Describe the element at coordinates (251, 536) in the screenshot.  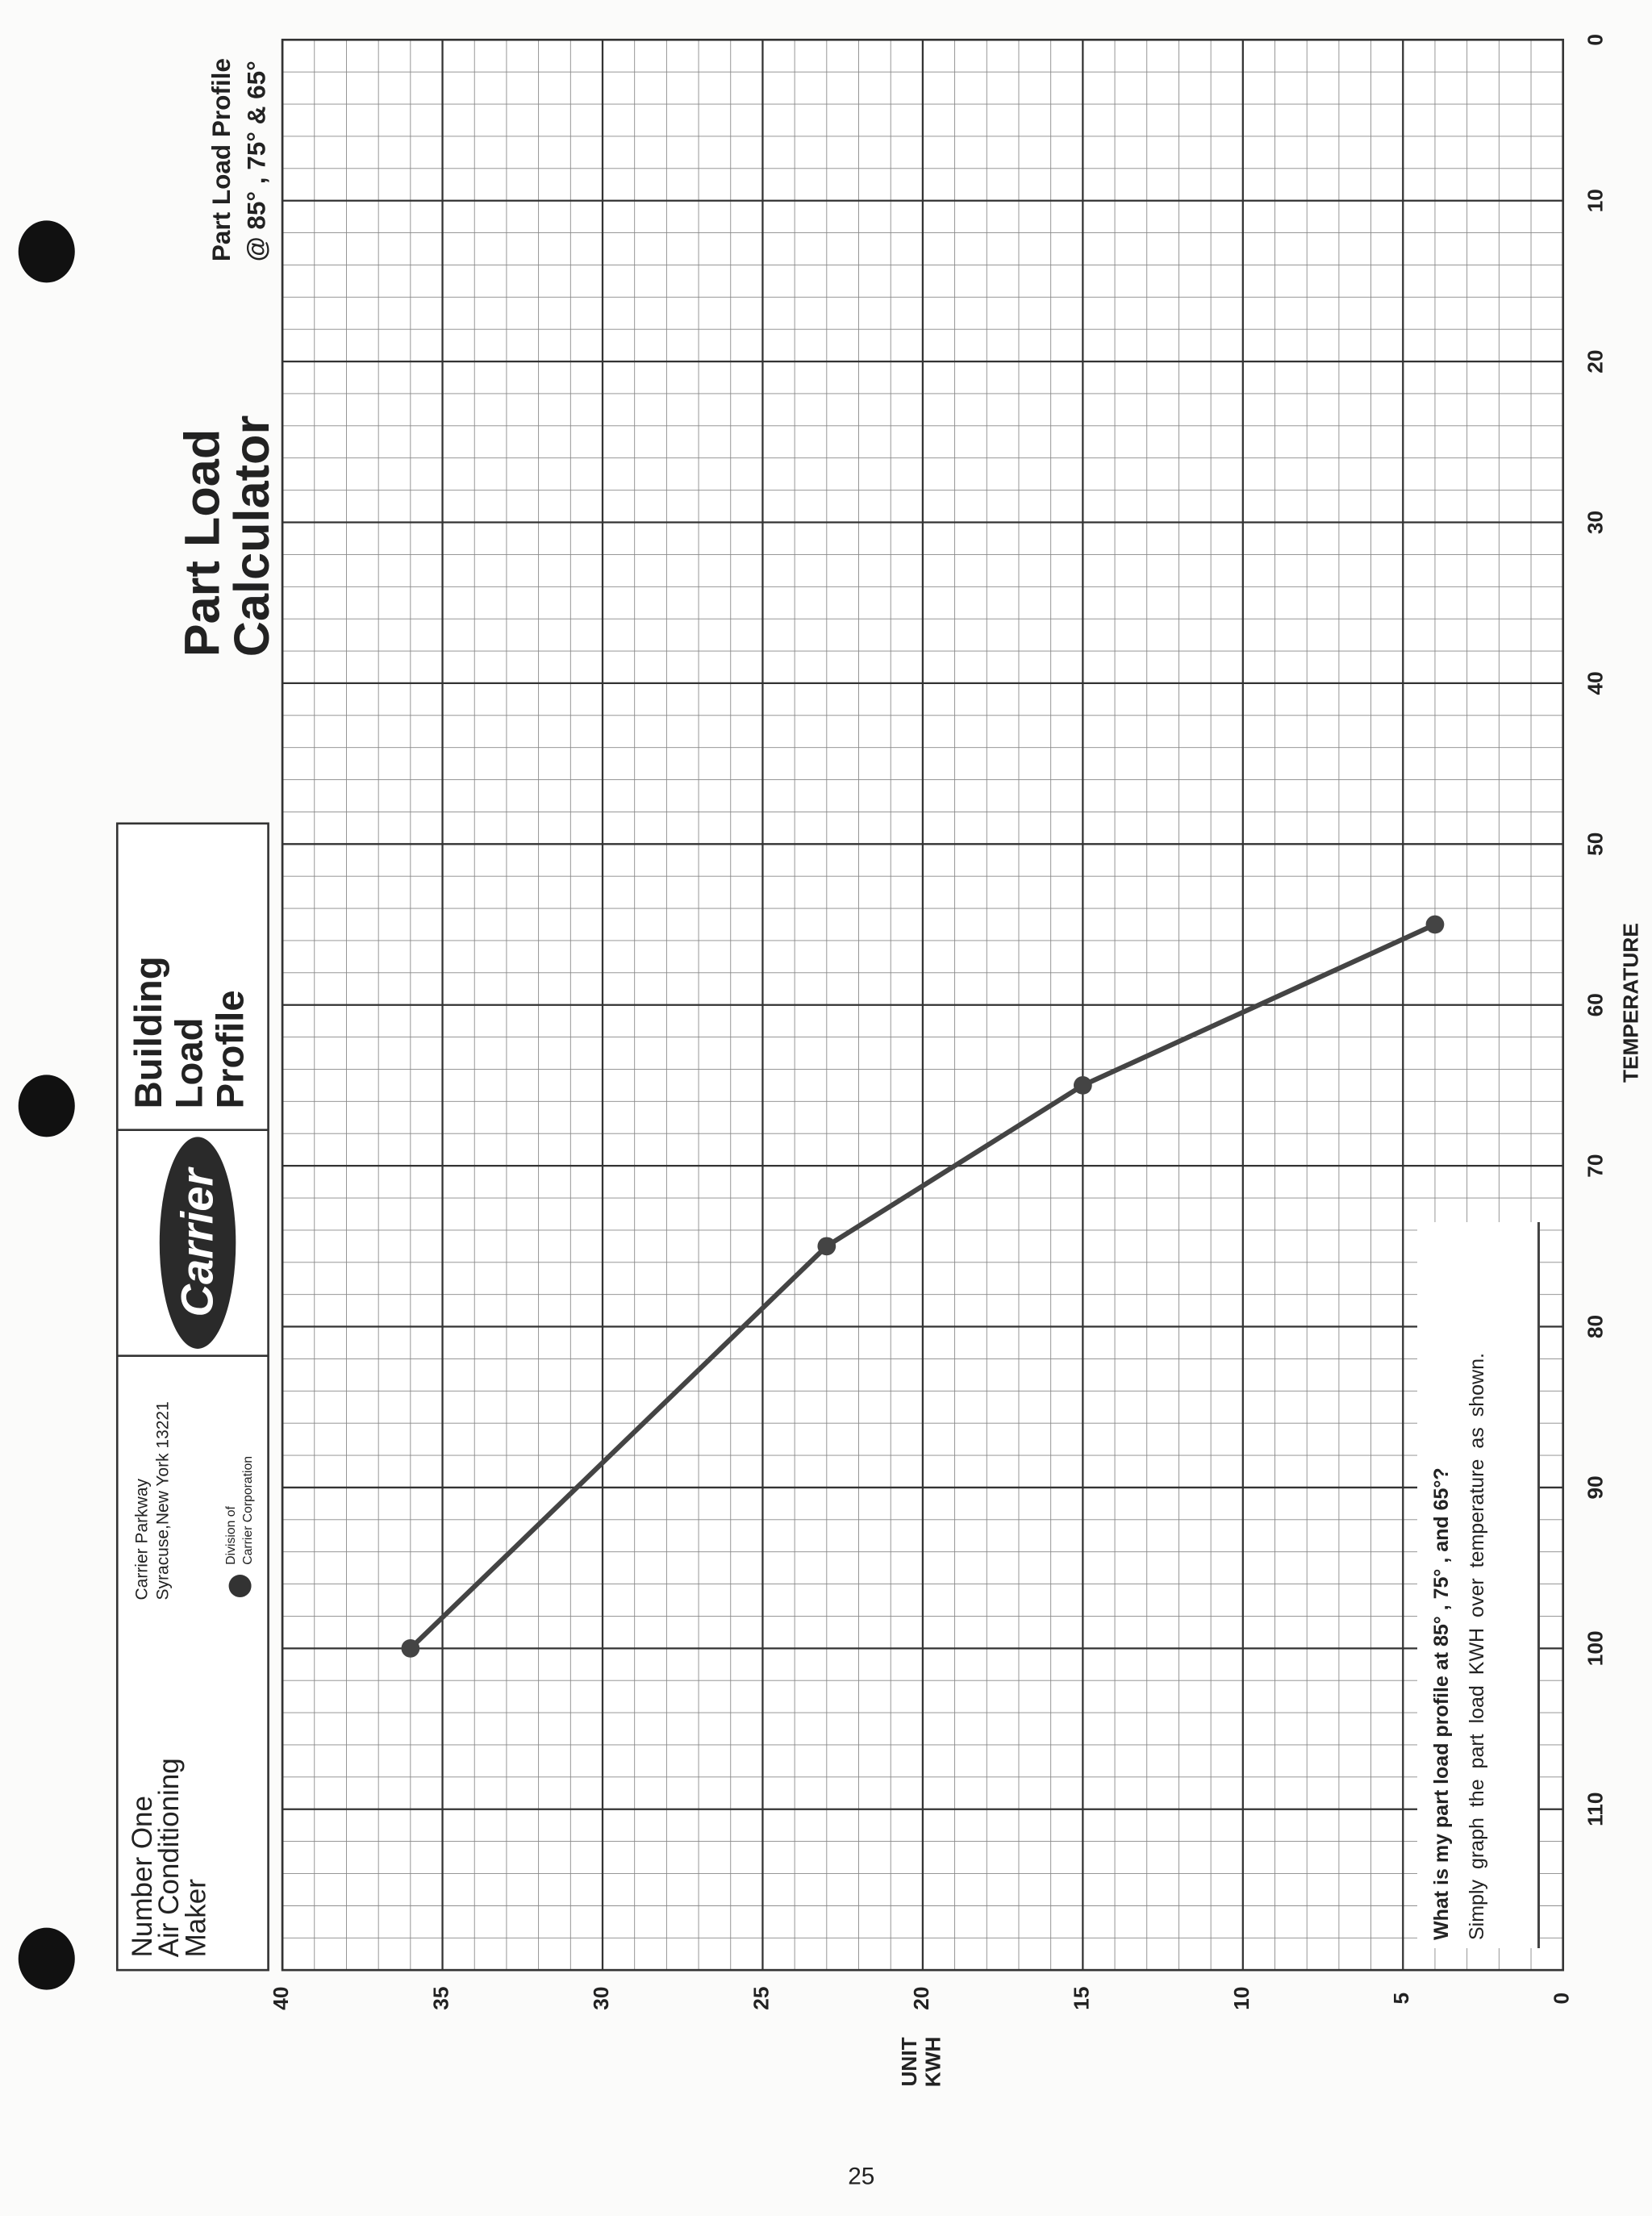
I see `chart-title: Calculator` at that location.